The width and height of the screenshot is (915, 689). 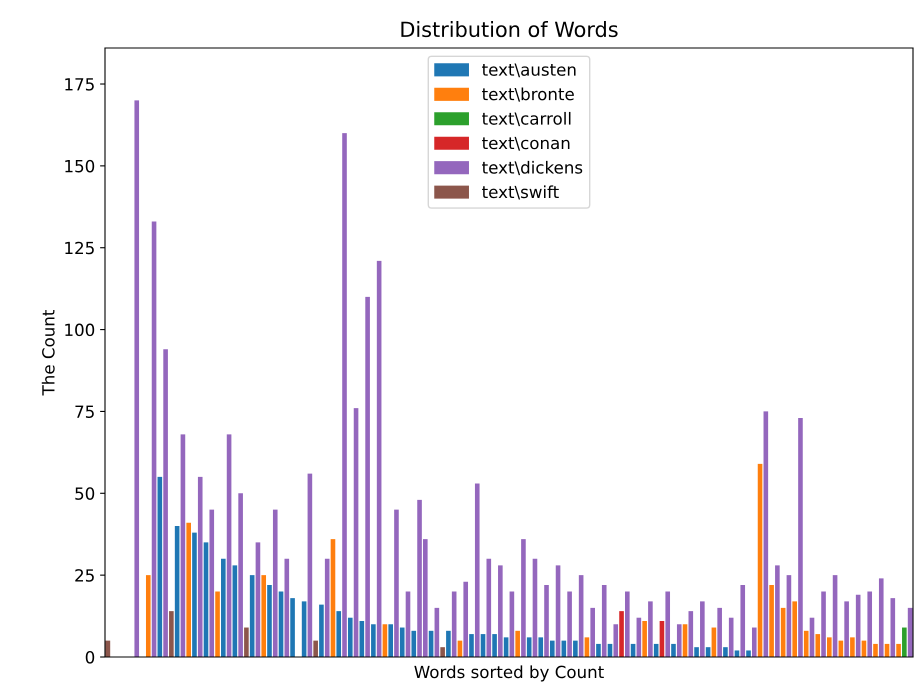 What do you see at coordinates (526, 119) in the screenshot?
I see `legend-label: text\carroll` at bounding box center [526, 119].